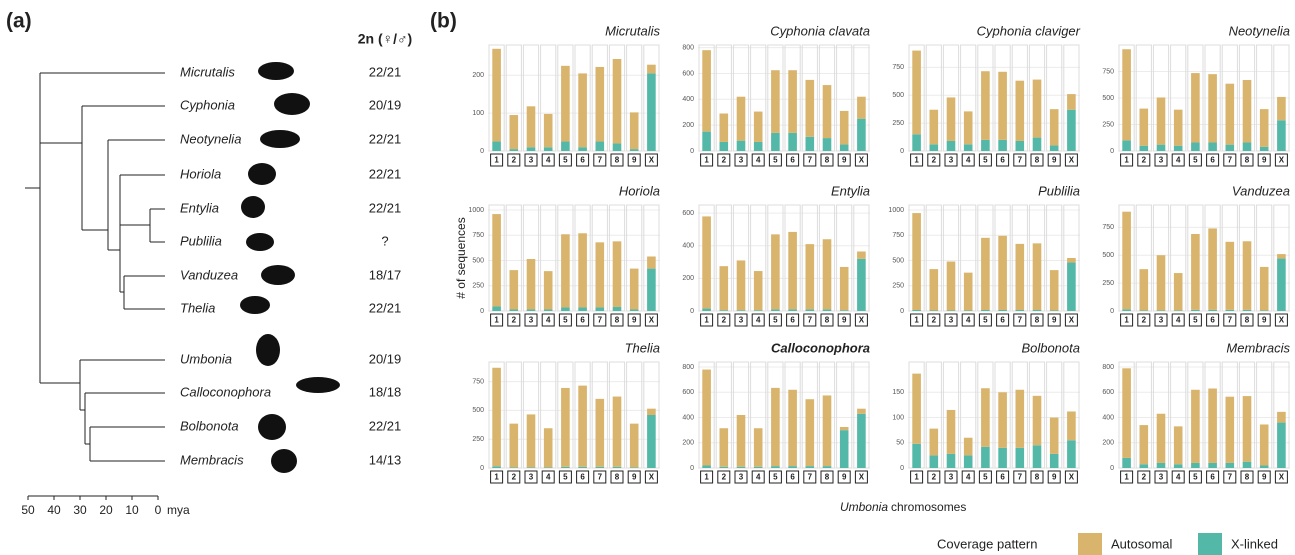 This screenshot has width=1295, height=555. Describe the element at coordinates (850, 190) in the screenshot. I see `chart-title: Entylia` at that location.